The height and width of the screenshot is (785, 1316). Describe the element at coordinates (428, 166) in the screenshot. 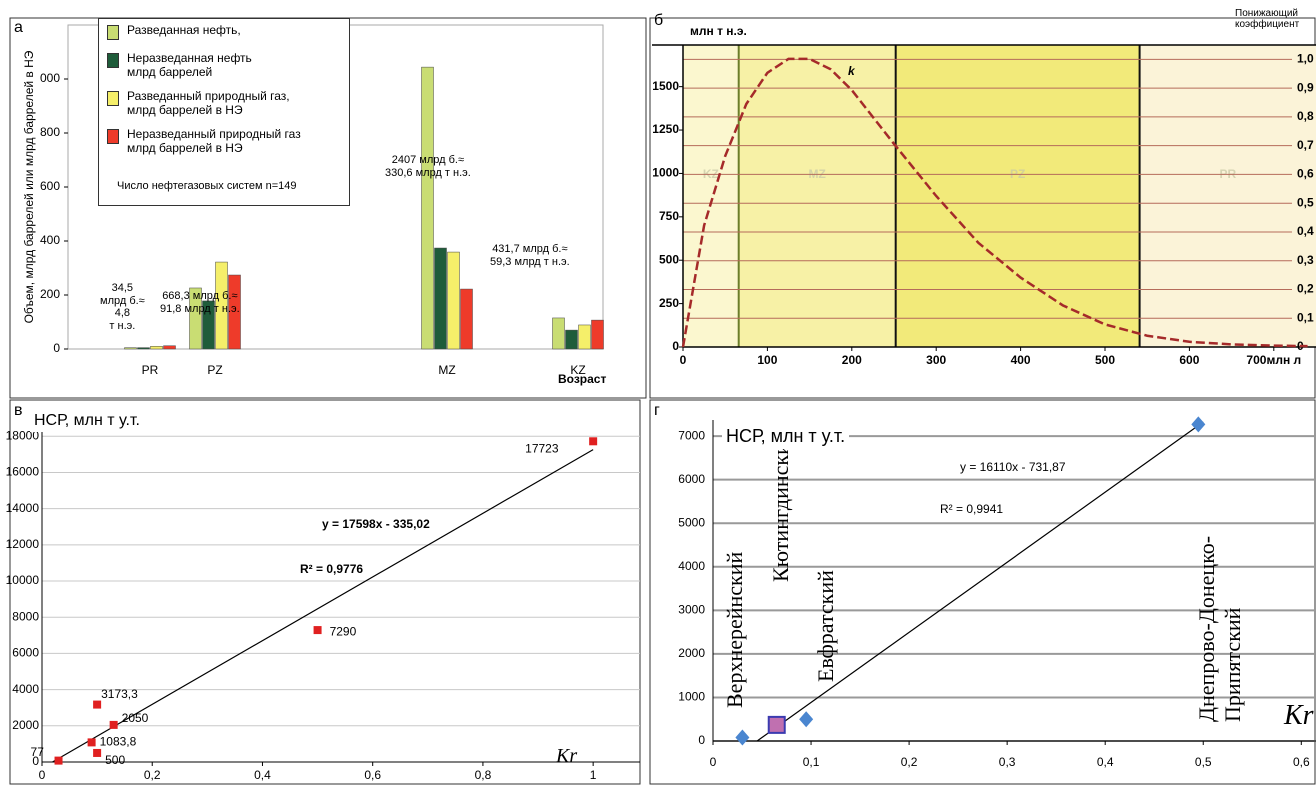

I see `annotation: 2407 млрд б.≈ 330,6 млрд т н.э.` at that location.